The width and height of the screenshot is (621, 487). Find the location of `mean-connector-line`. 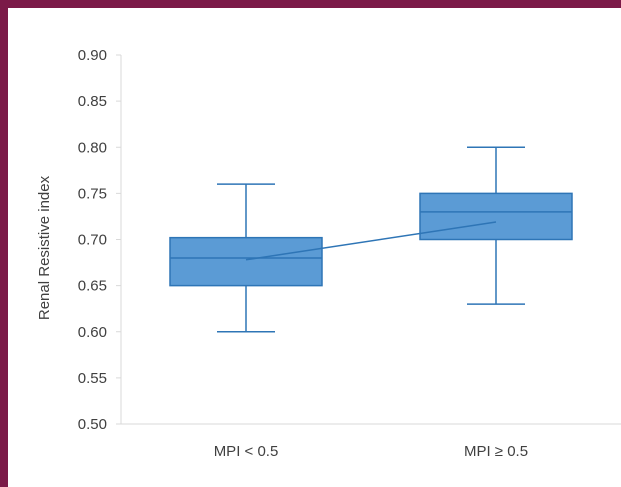

mean-connector-line is located at coordinates (371, 241).